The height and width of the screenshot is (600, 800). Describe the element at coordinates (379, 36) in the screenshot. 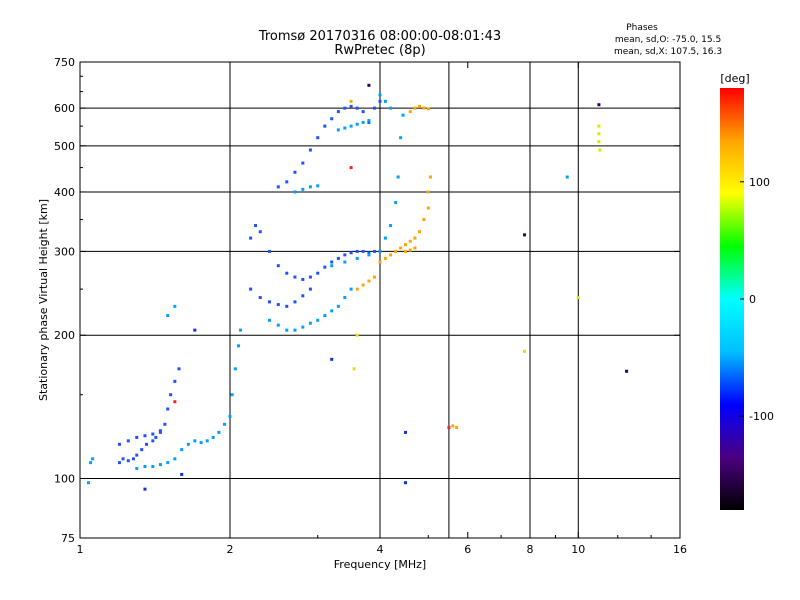

I see `chart-title: Tromsø 20170316 08:00:00-08:01:43` at that location.